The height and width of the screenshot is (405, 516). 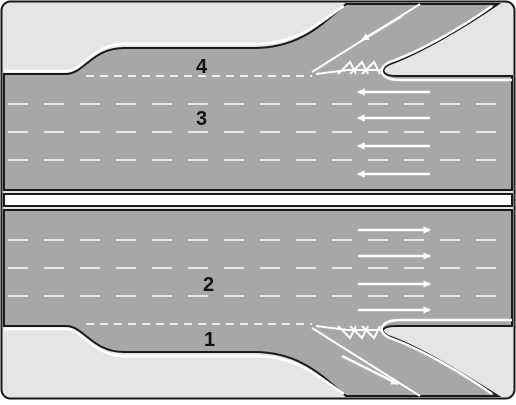 What do you see at coordinates (382, 28) in the screenshot?
I see `ramp-arrow-up-right` at bounding box center [382, 28].